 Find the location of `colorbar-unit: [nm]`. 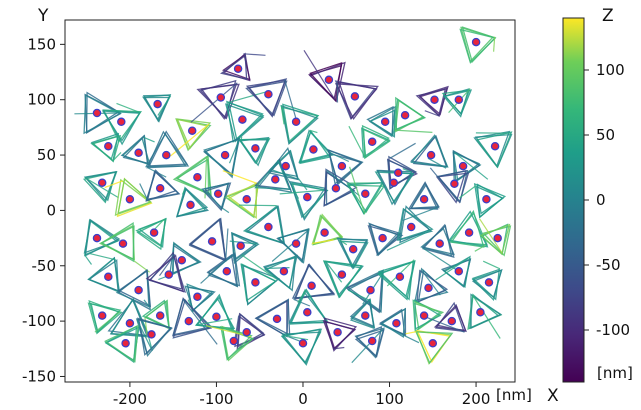

colorbar-unit: [nm] is located at coordinates (615, 373).